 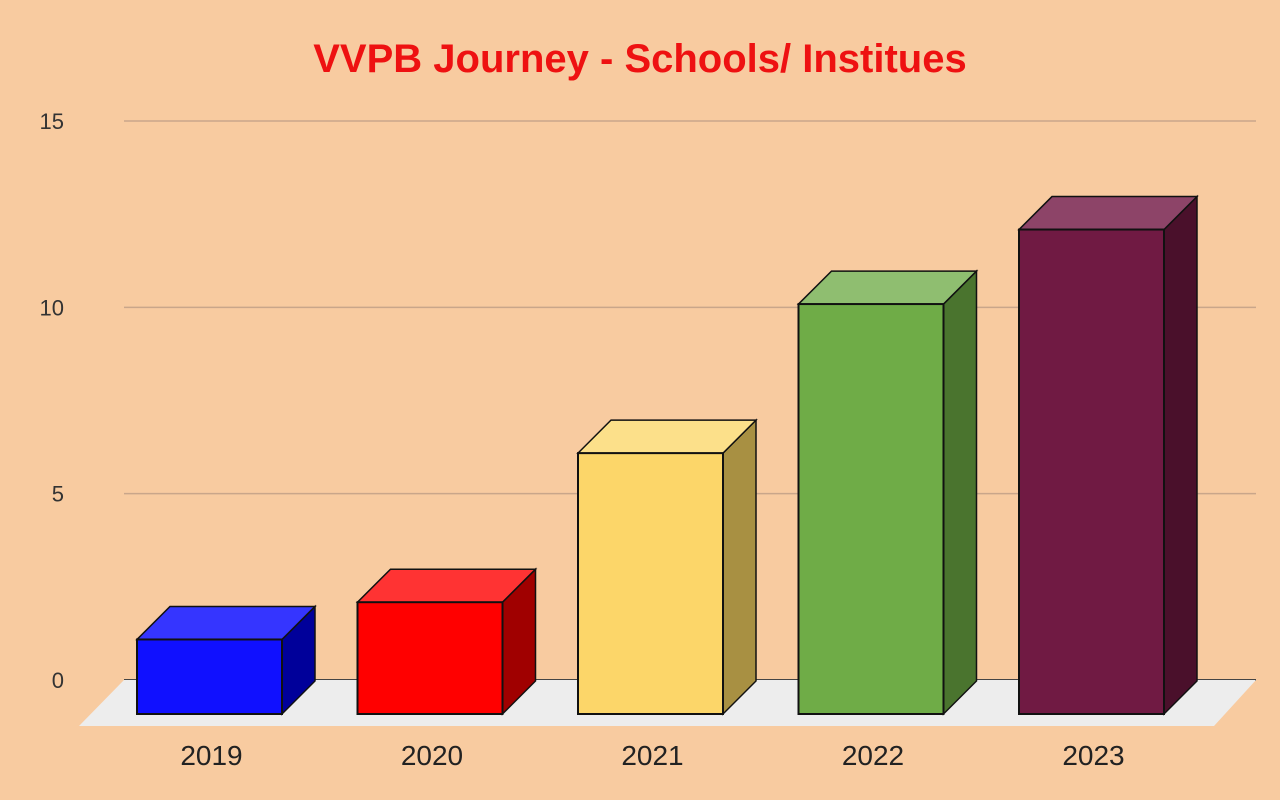 What do you see at coordinates (52, 401) in the screenshot?
I see `y-axis-ticks: 0 5 10 15` at bounding box center [52, 401].